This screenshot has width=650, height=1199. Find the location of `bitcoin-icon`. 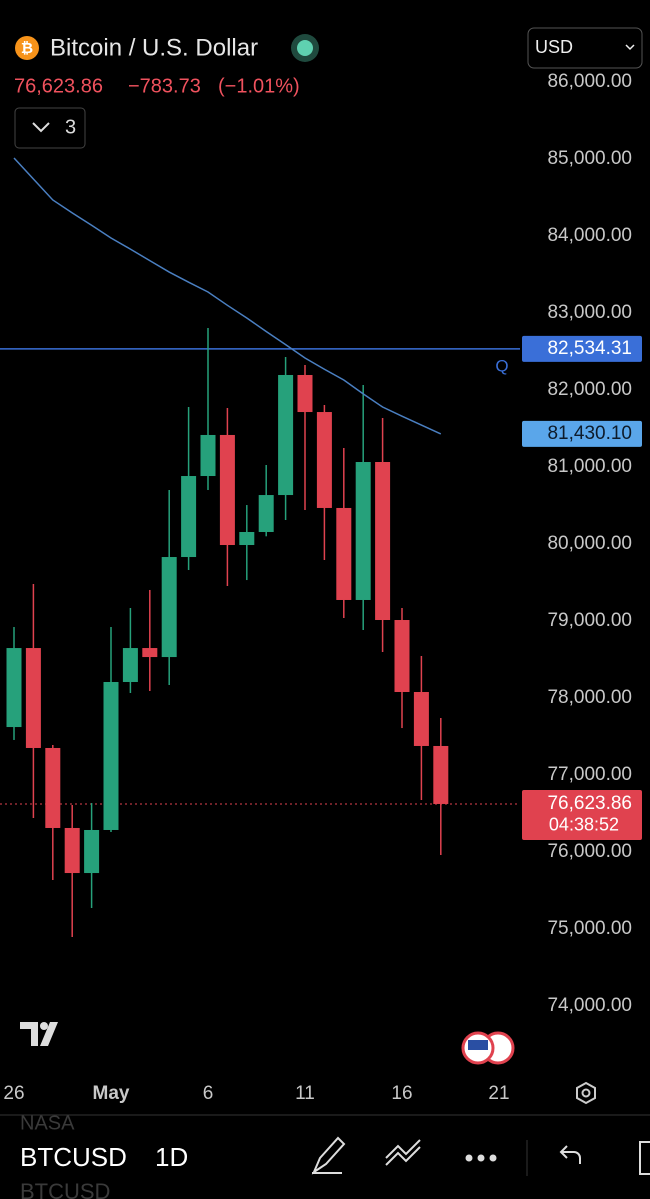

bitcoin-icon is located at coordinates (27, 48).